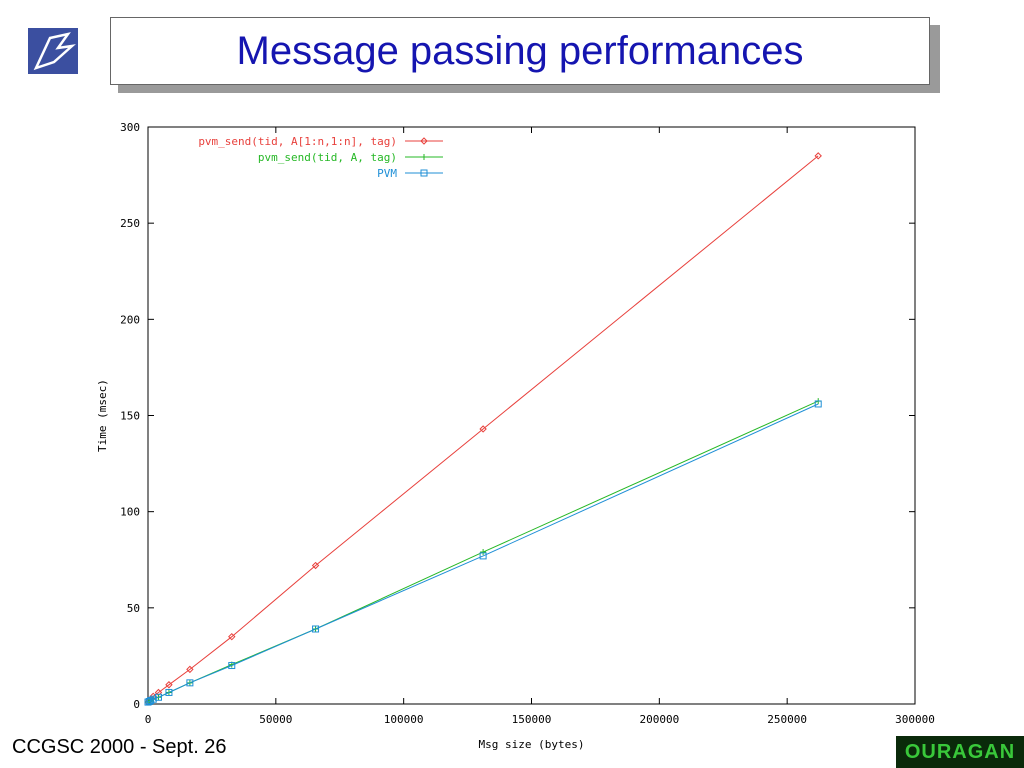  What do you see at coordinates (297, 141) in the screenshot?
I see `legend-label: pvm_send(tid, A[1:n,1:n], tag)` at bounding box center [297, 141].